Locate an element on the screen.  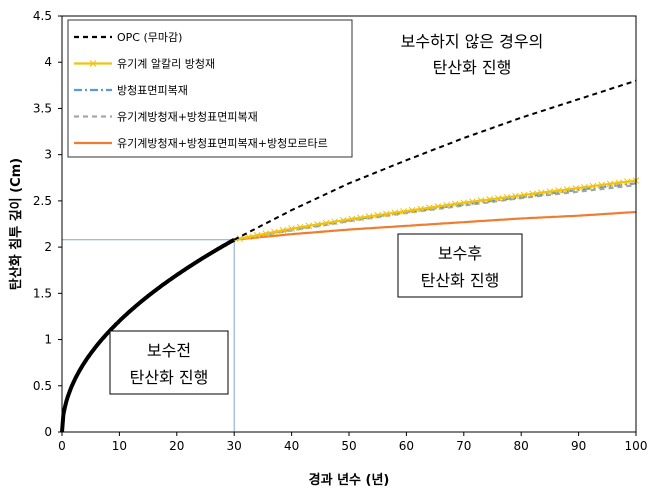
x-tick-label: 40 is located at coordinates (291, 446).